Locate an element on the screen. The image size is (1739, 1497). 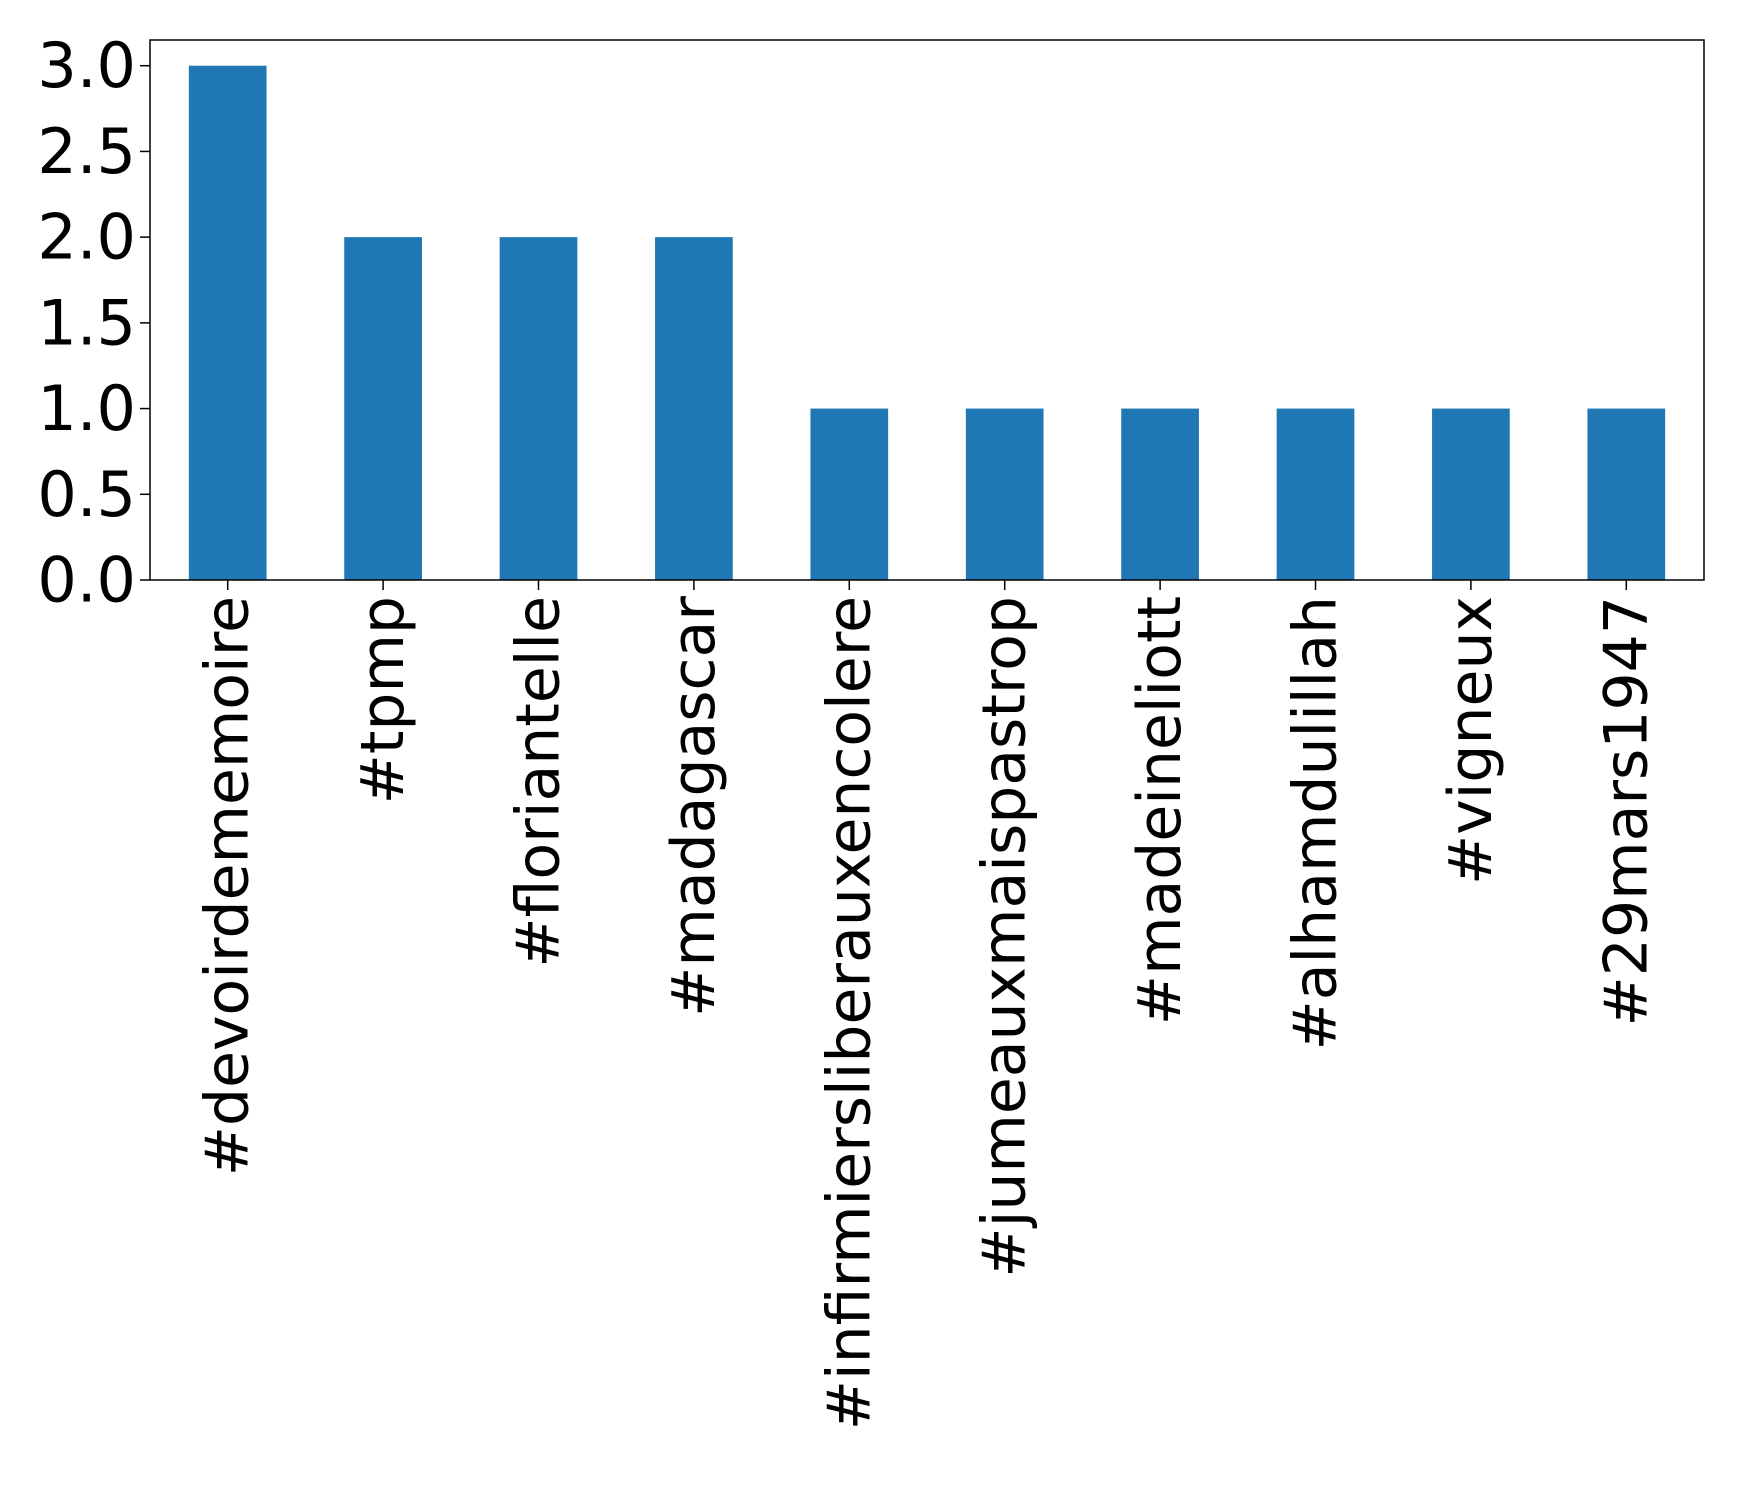
bar-29mars1947 is located at coordinates (1626, 494).